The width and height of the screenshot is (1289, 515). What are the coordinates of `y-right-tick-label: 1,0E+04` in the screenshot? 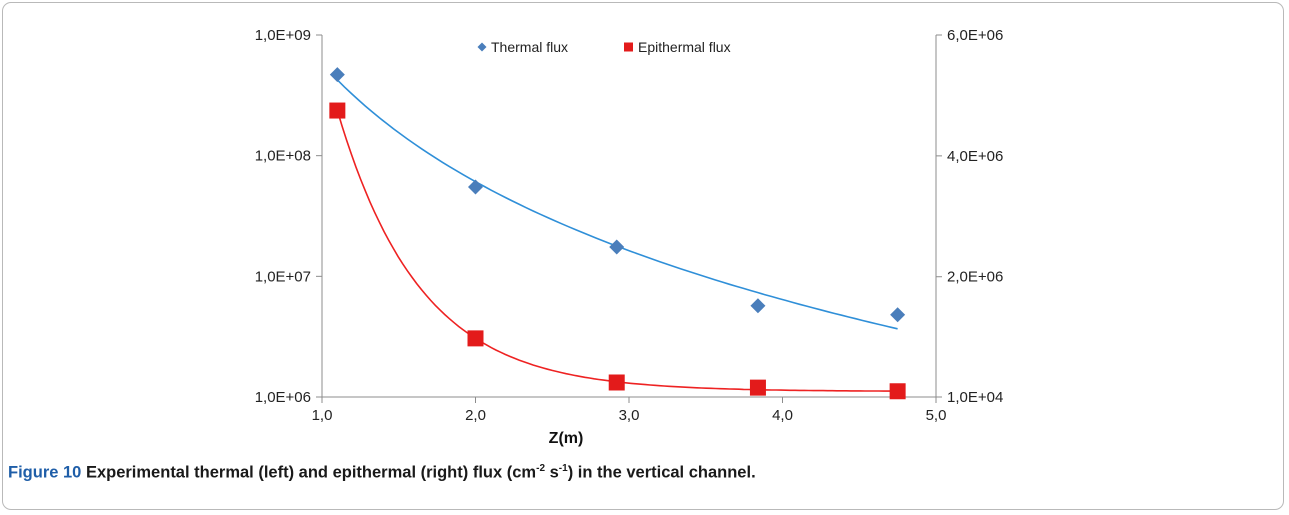 It's located at (975, 397).